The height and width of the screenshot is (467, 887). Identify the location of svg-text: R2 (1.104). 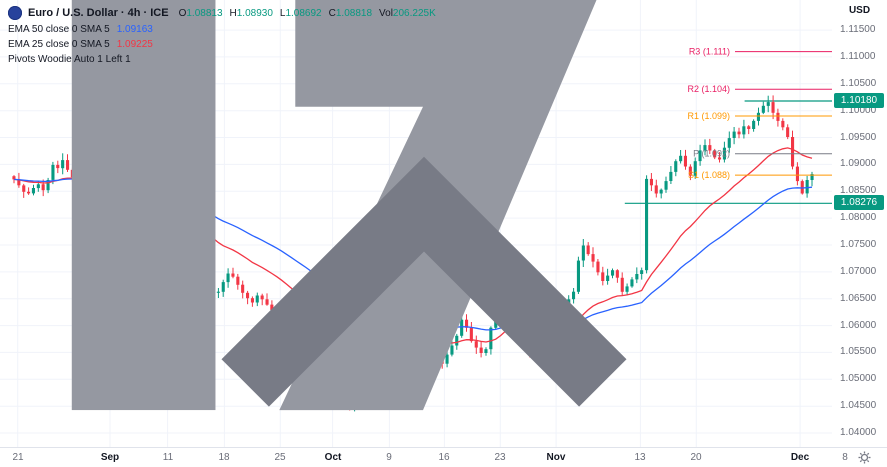
(708, 89).